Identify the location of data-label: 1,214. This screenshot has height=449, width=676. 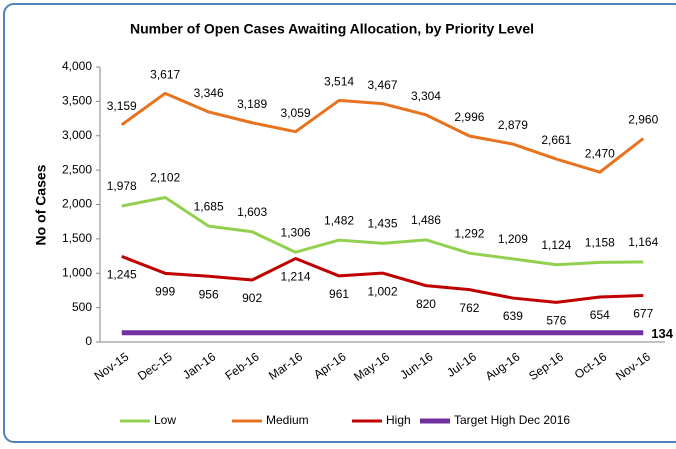
(296, 277).